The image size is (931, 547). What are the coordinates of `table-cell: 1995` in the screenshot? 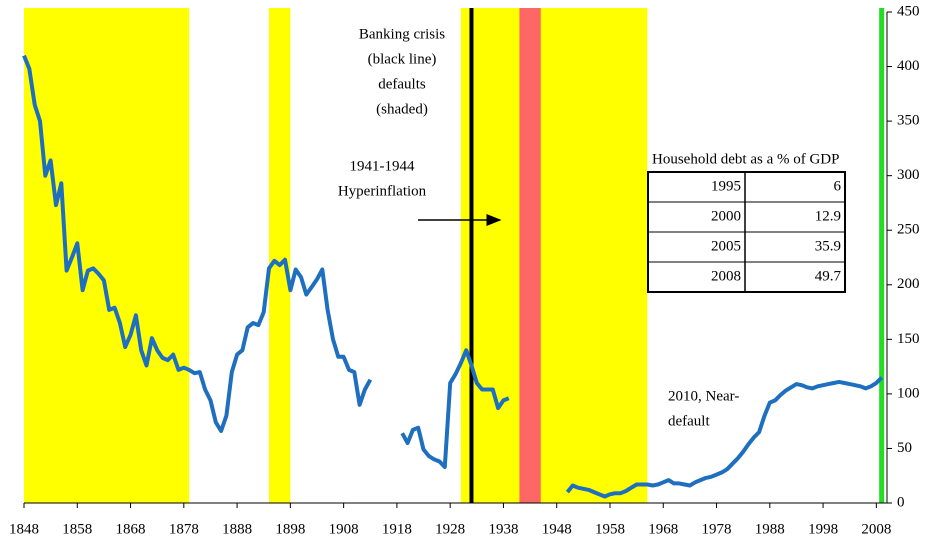 It's located at (726, 186).